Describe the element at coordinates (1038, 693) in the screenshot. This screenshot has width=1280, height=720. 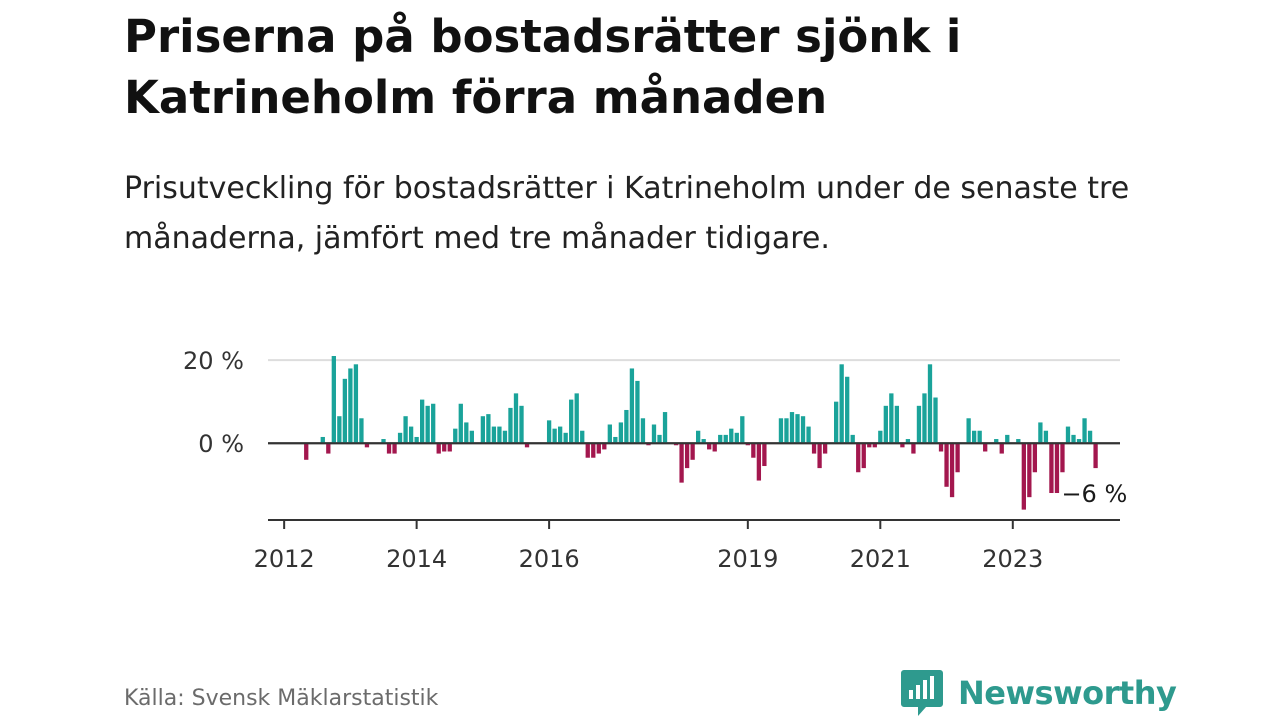
I see `newsworthy-logo: Newsworthy` at that location.